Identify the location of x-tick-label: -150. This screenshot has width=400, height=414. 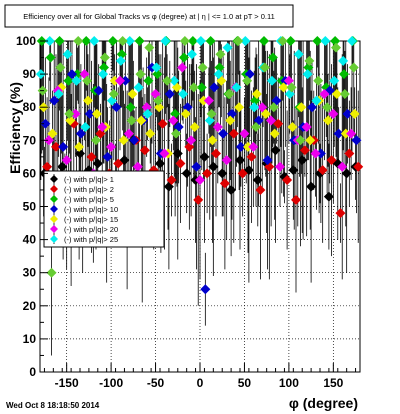
(67, 383).